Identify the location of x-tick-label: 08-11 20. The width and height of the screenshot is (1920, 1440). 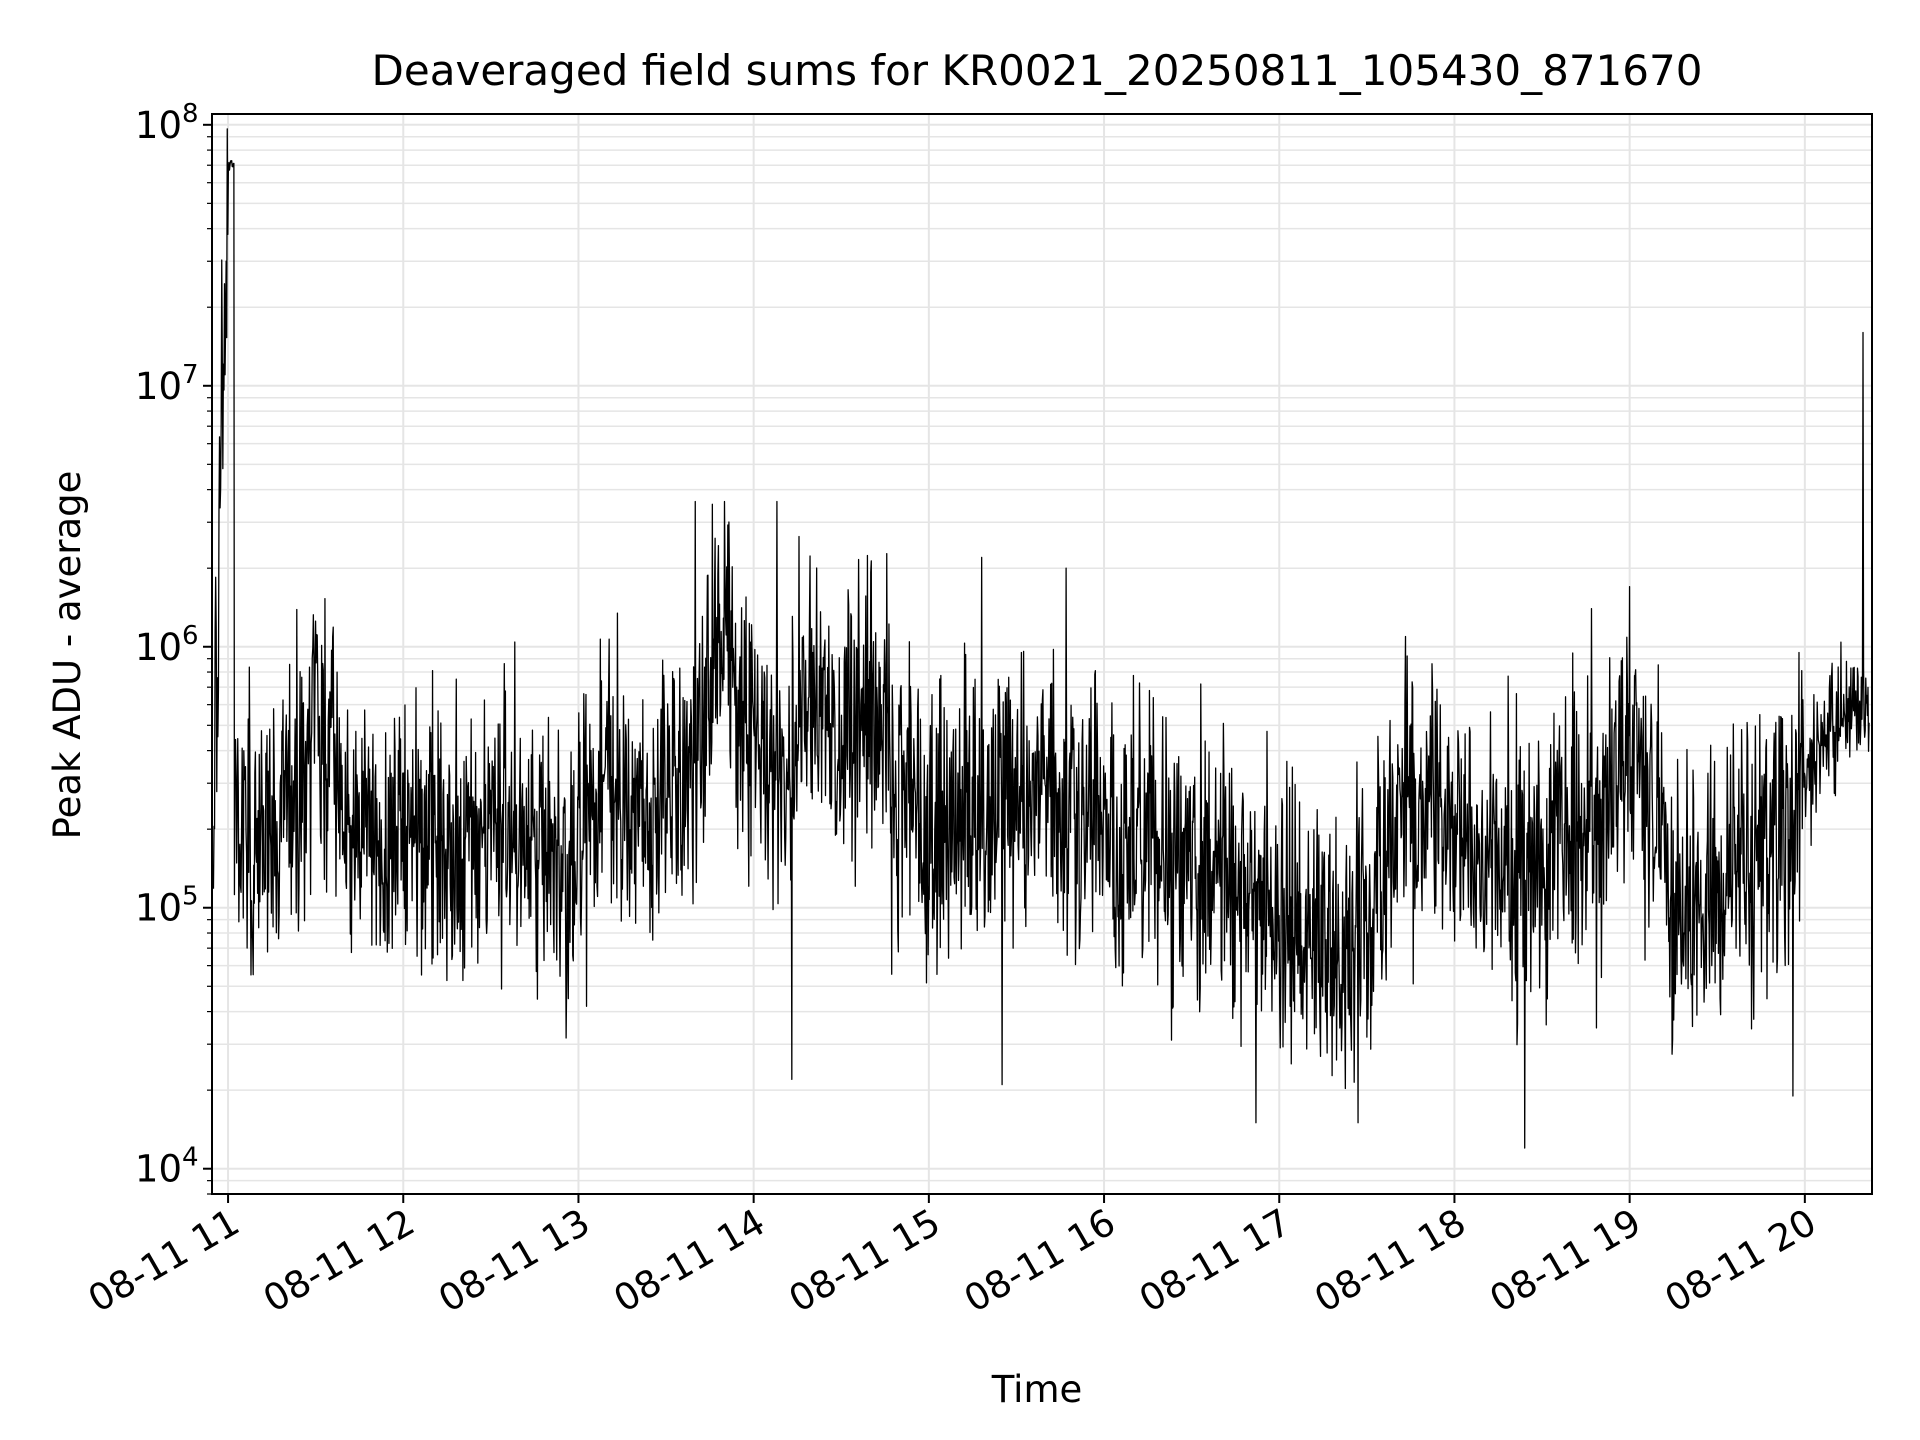
(1741, 1261).